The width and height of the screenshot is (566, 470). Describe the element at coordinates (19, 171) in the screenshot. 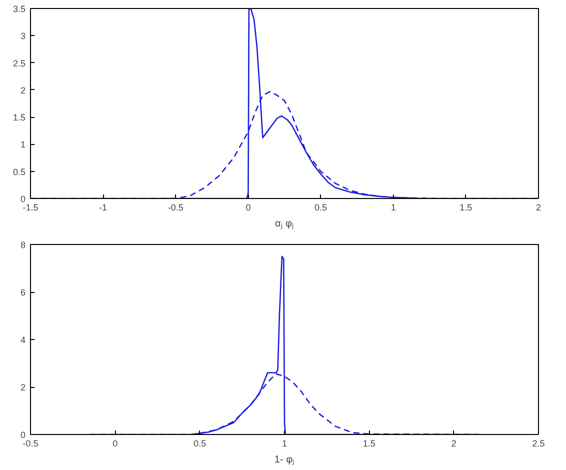

I see `y-tick-label: 0.5` at that location.